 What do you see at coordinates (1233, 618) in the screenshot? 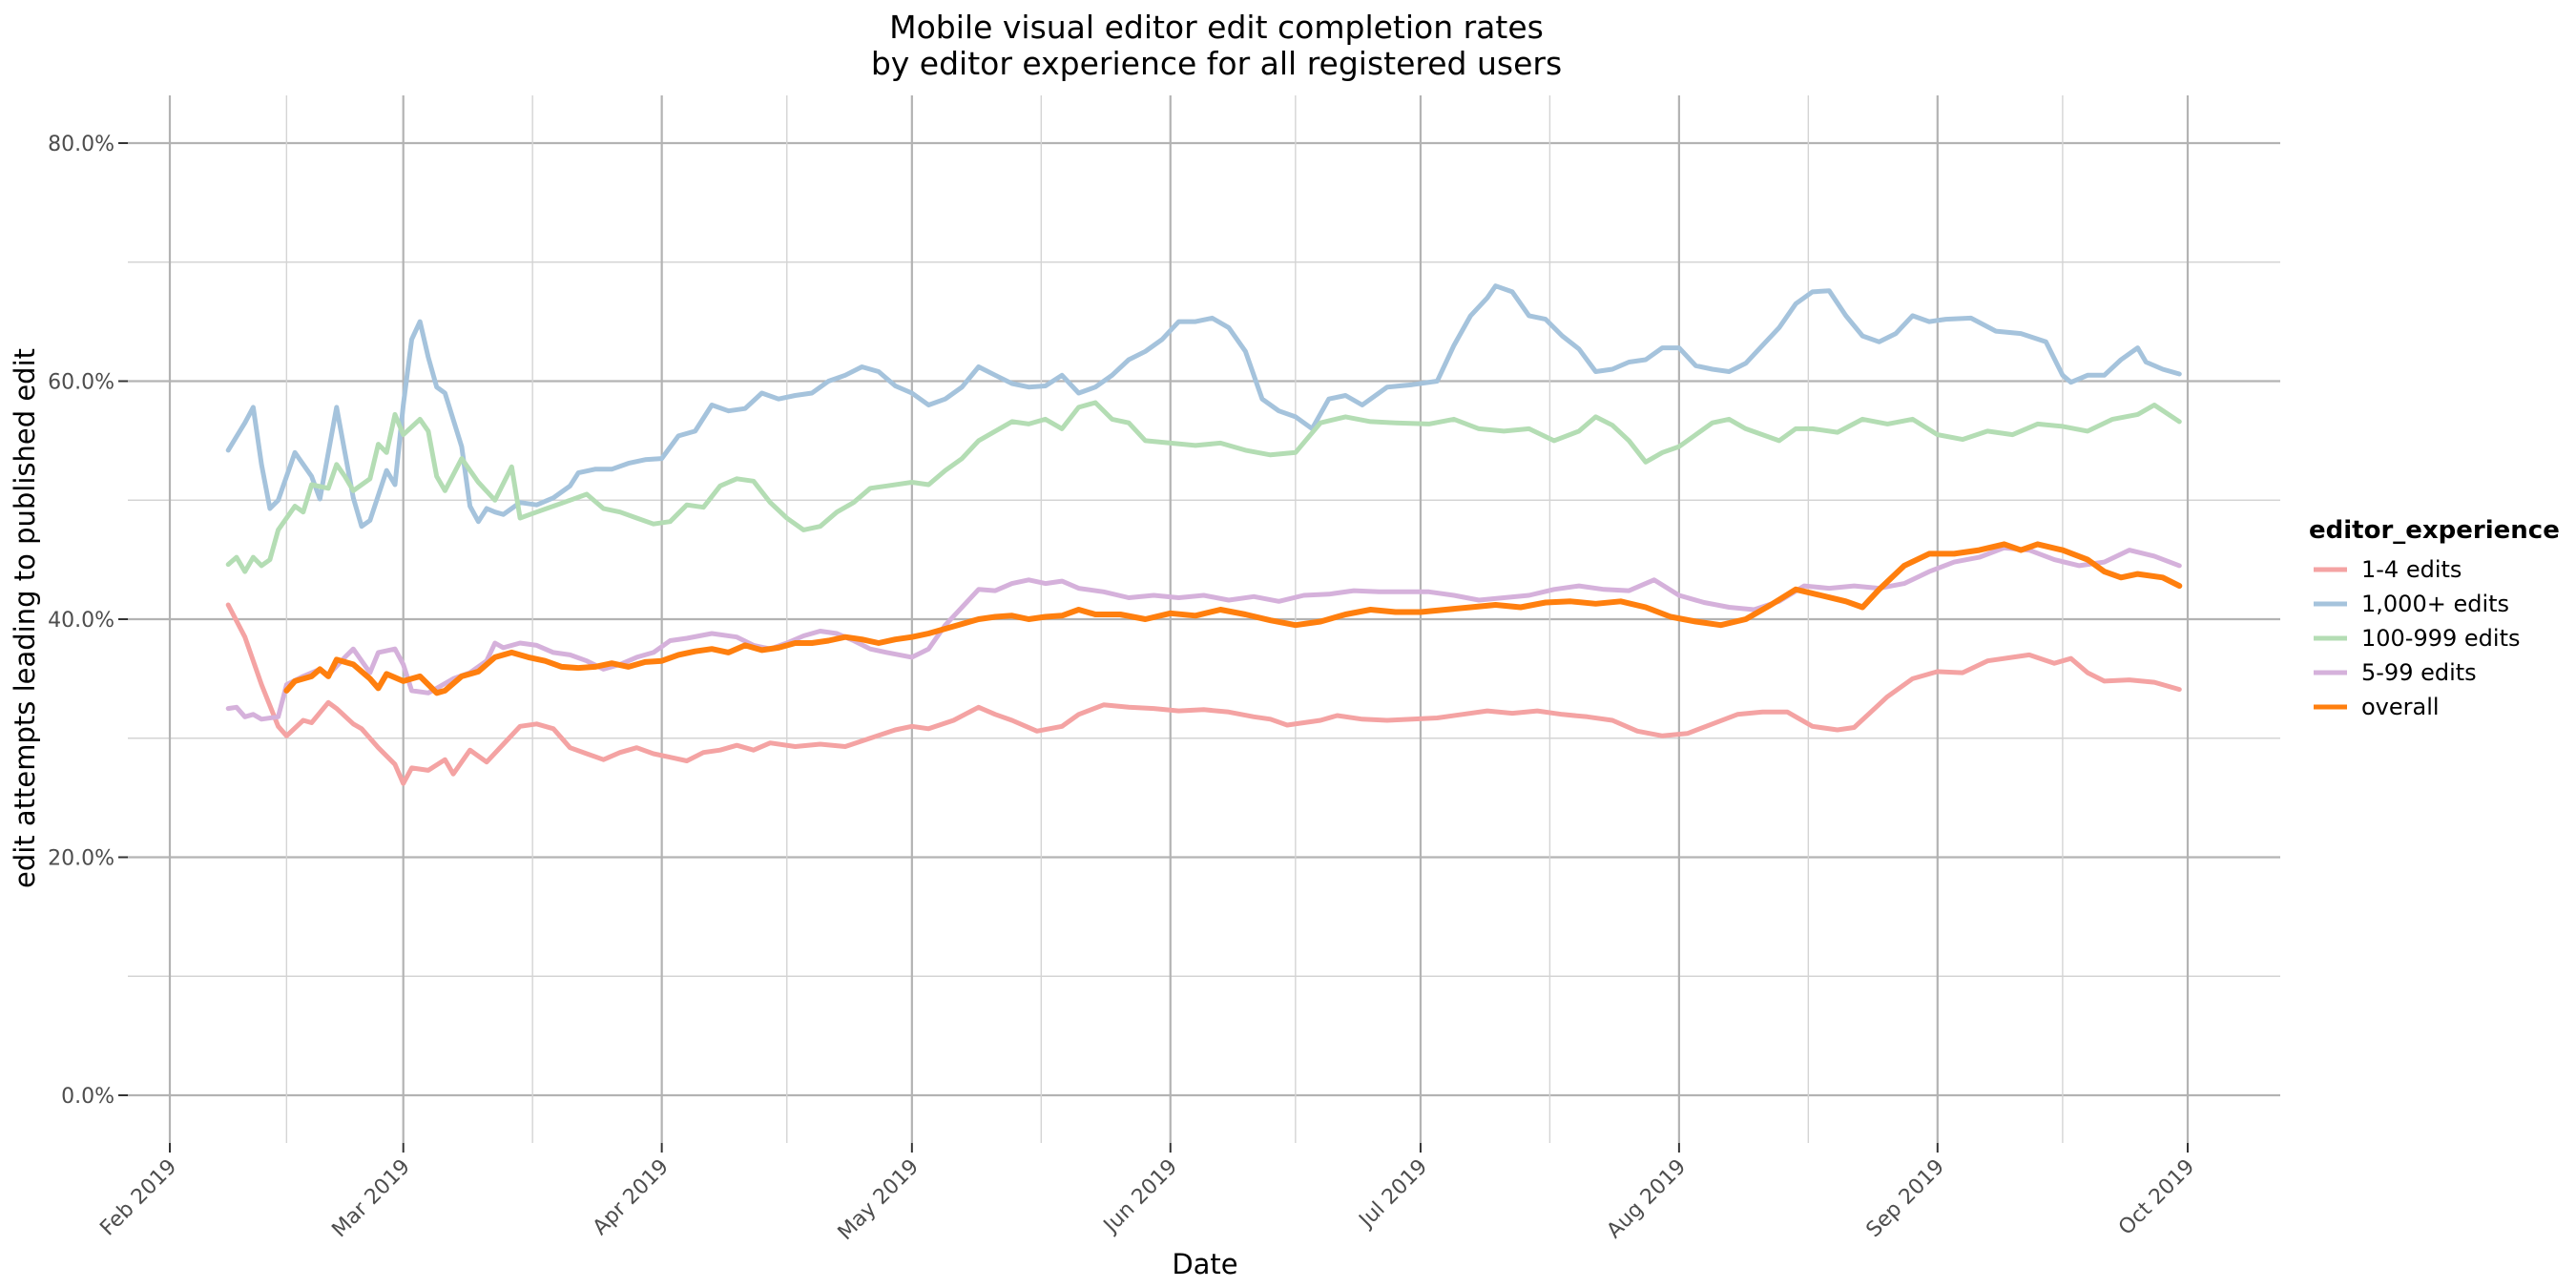
I see `series-line-overall` at bounding box center [1233, 618].